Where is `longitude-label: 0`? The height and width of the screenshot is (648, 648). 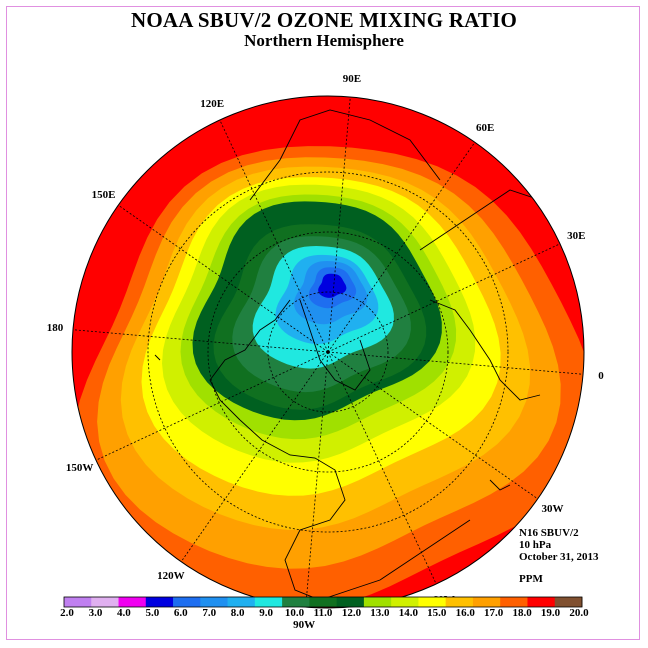
longitude-label: 0 is located at coordinates (601, 375).